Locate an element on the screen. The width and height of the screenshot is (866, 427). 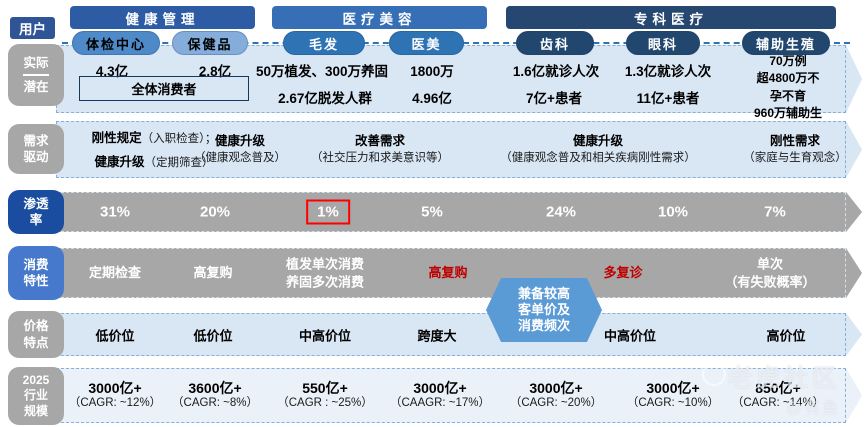
price-hair: 中高价位 is located at coordinates (325, 335).